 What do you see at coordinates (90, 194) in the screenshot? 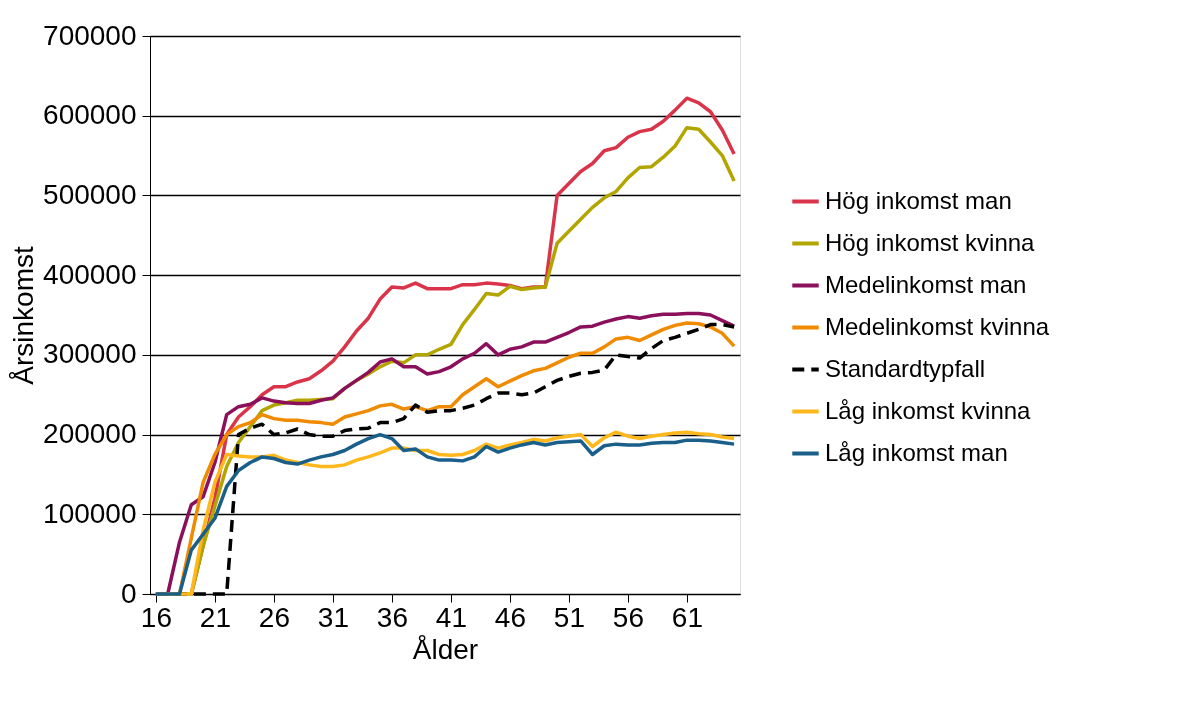
I see `y-tick-label: 500000` at bounding box center [90, 194].